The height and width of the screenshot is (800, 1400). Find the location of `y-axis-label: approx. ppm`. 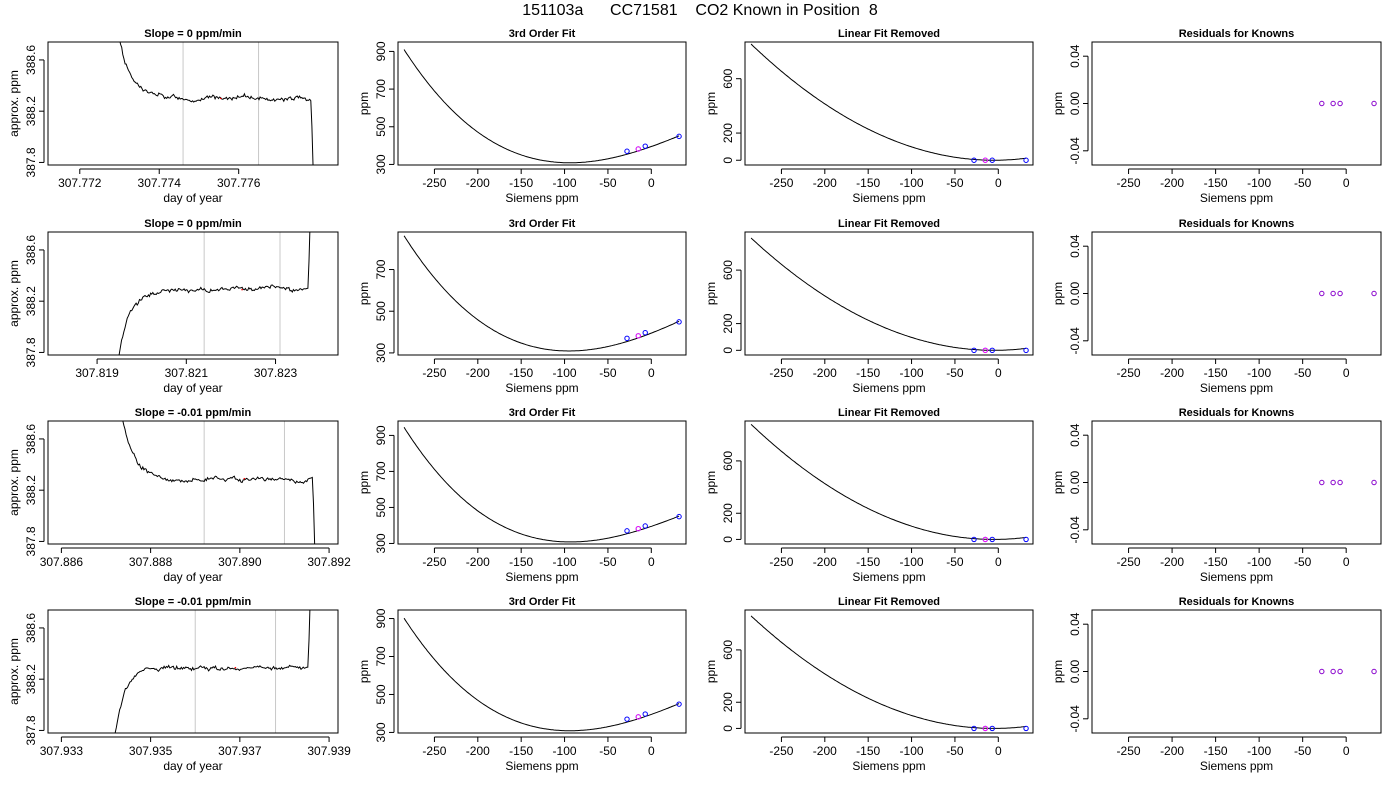

y-axis-label: approx. ppm is located at coordinates (14, 293).